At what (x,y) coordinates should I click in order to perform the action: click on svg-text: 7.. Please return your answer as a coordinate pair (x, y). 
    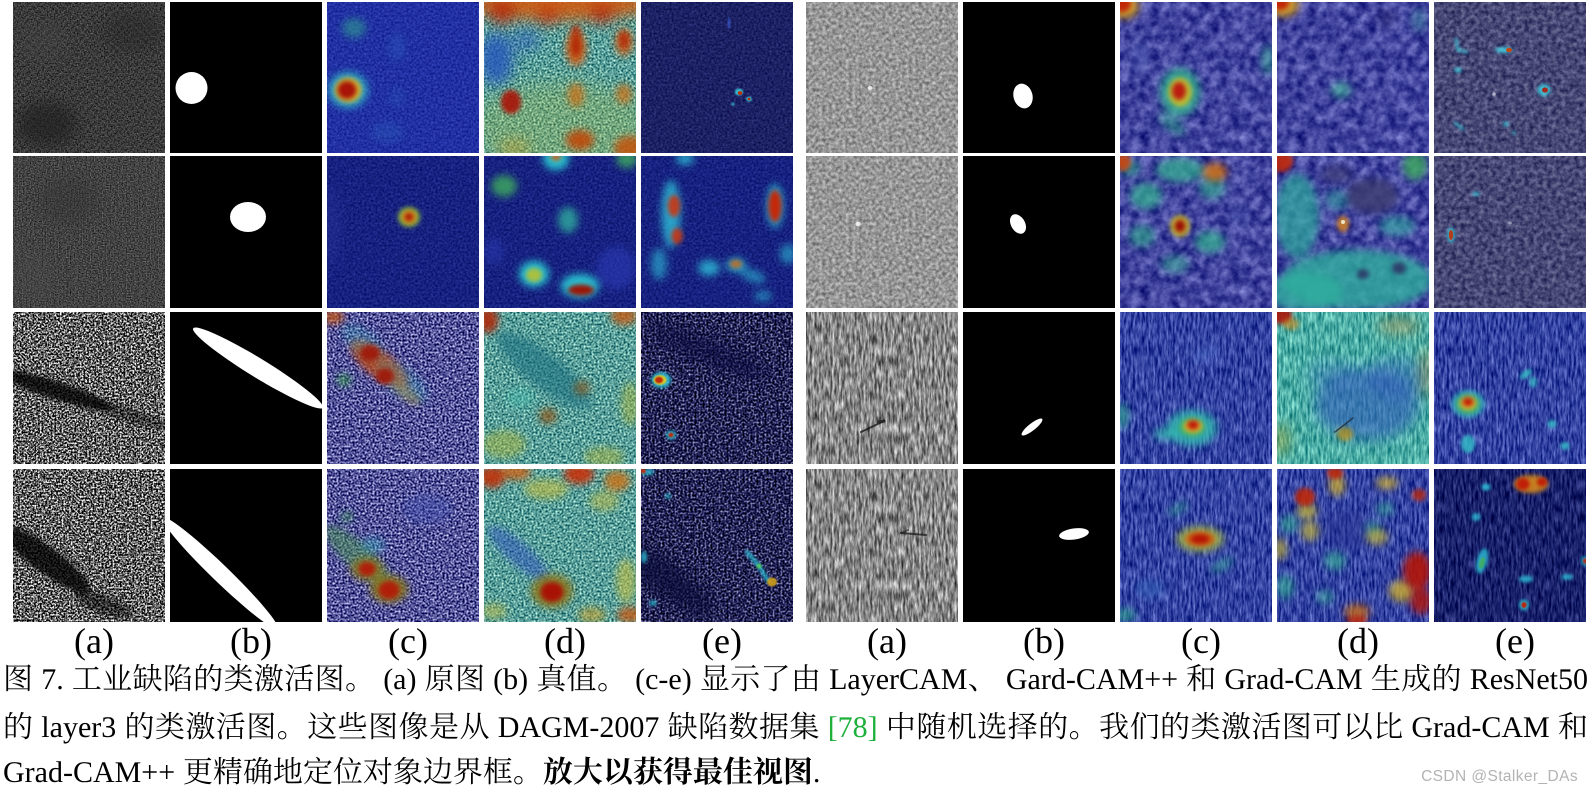
    Looking at the image, I should click on (52, 679).